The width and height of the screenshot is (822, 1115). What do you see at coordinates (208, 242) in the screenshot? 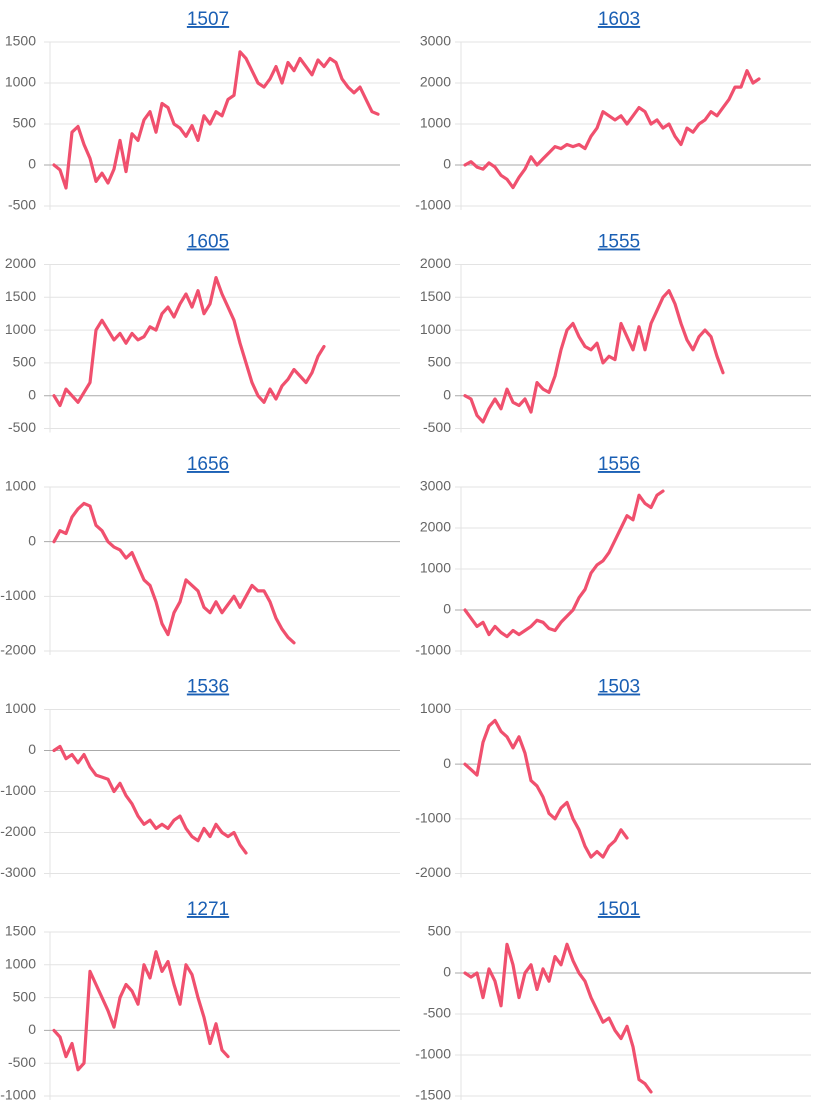
I see `chart-title: 1605` at bounding box center [208, 242].